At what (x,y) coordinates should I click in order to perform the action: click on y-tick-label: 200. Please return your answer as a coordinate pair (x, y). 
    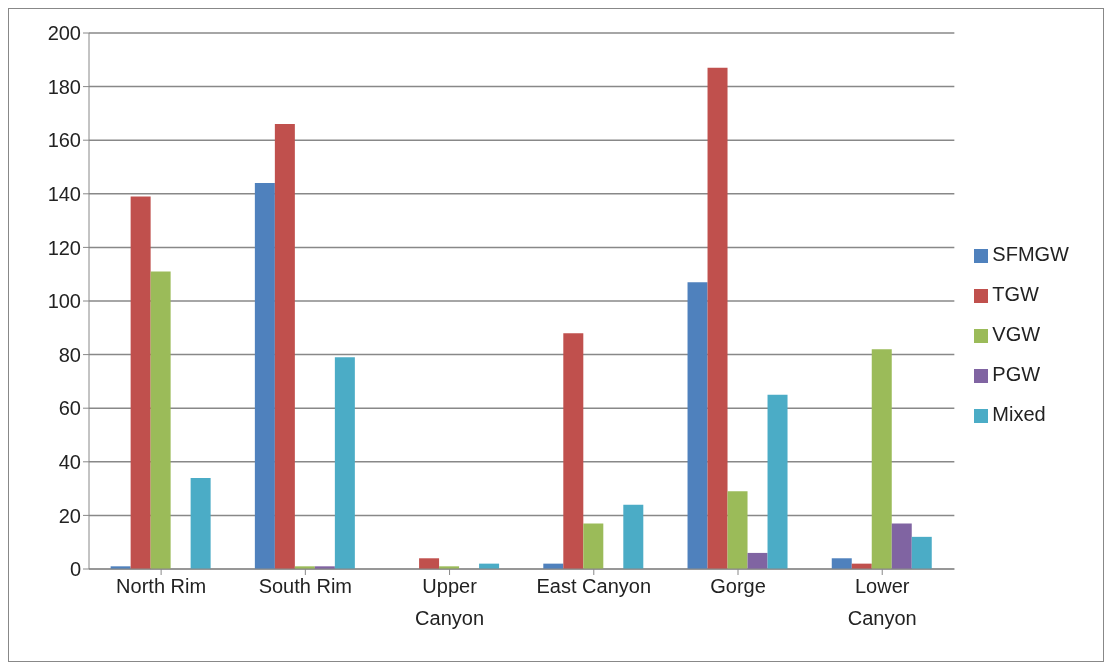
    Looking at the image, I should click on (64, 33).